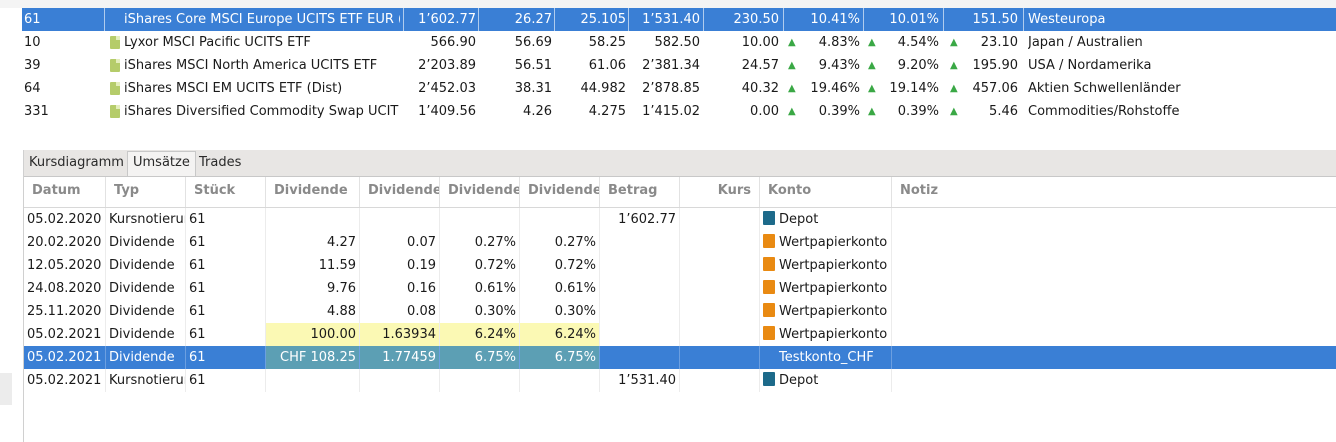 The image size is (1336, 442). What do you see at coordinates (640, 219) in the screenshot?
I see `transaction-cell-betrag: 1’602.77` at bounding box center [640, 219].